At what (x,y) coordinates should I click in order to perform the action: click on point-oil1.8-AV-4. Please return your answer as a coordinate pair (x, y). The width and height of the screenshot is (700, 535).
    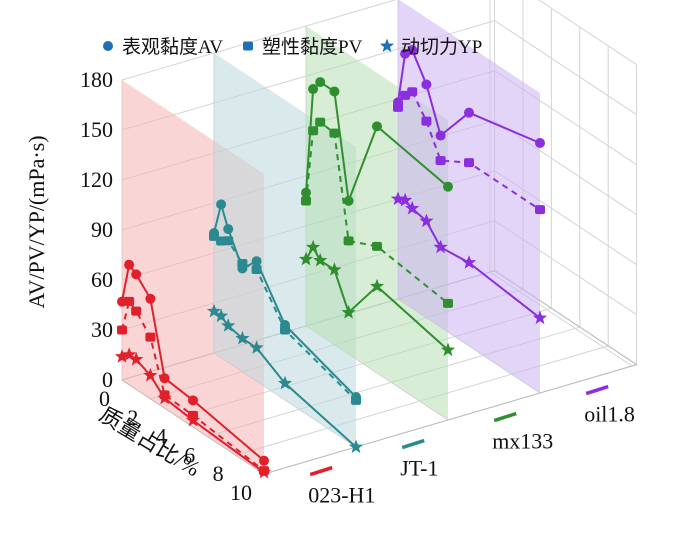
    Looking at the image, I should click on (440, 135).